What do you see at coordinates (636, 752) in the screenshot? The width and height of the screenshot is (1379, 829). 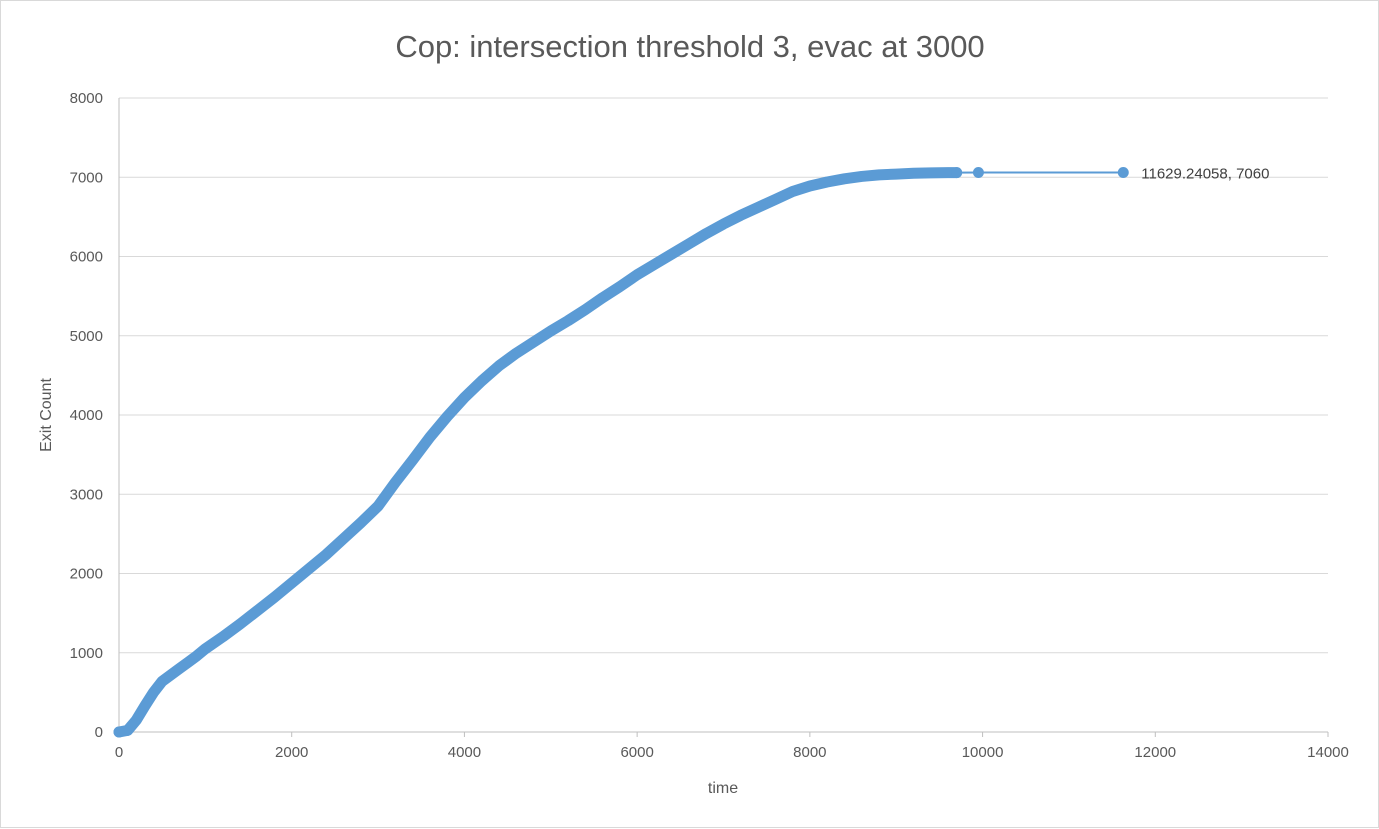 I see `x-tick-label: 6000` at bounding box center [636, 752].